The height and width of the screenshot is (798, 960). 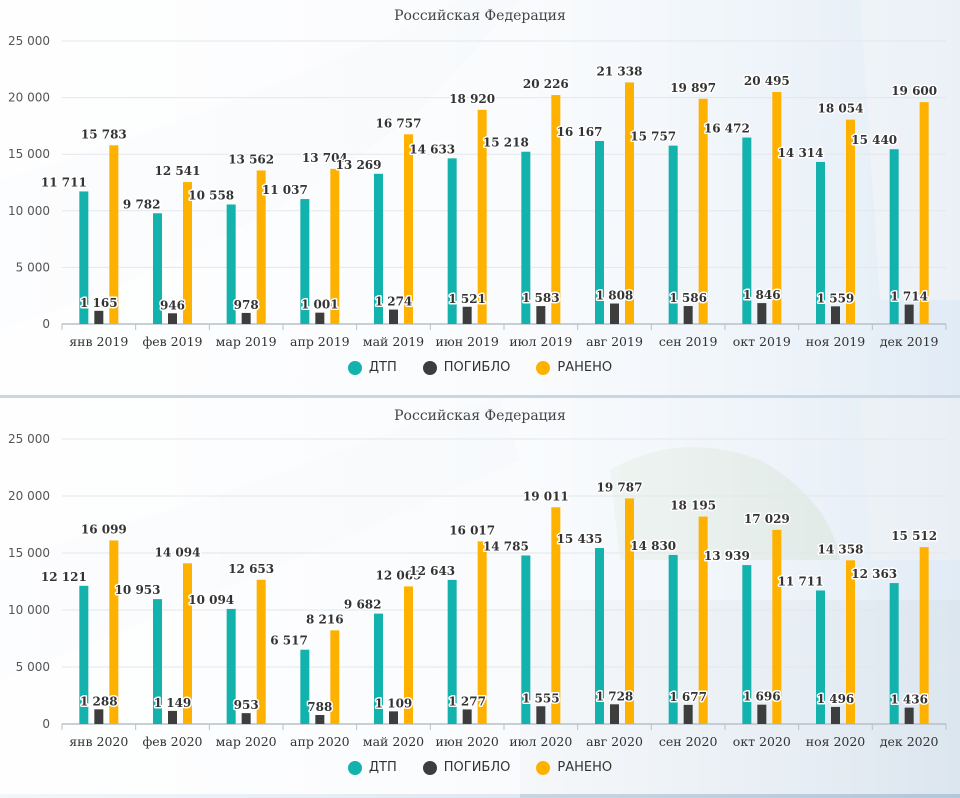 I want to click on data-label: 12 643, so click(x=432, y=571).